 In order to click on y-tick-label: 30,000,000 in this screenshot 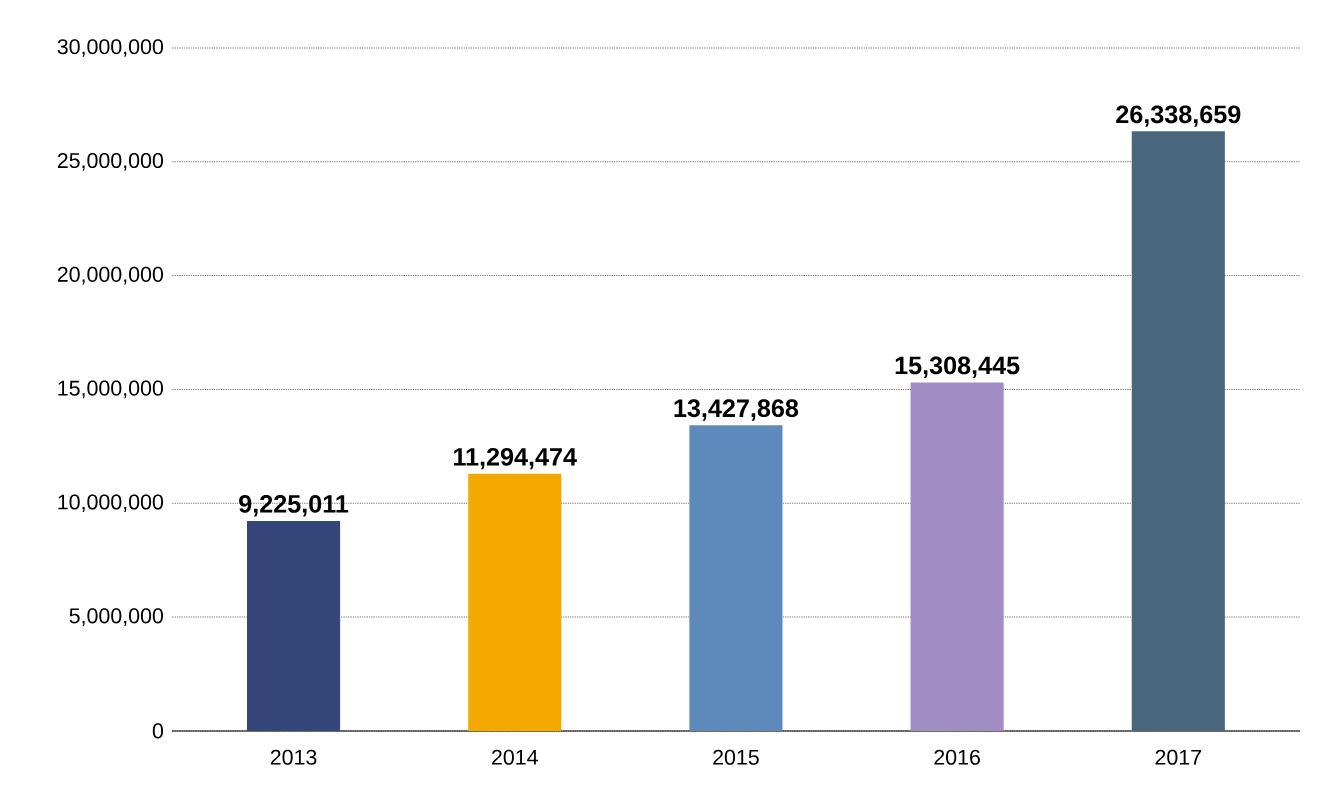, I will do `click(110, 48)`.